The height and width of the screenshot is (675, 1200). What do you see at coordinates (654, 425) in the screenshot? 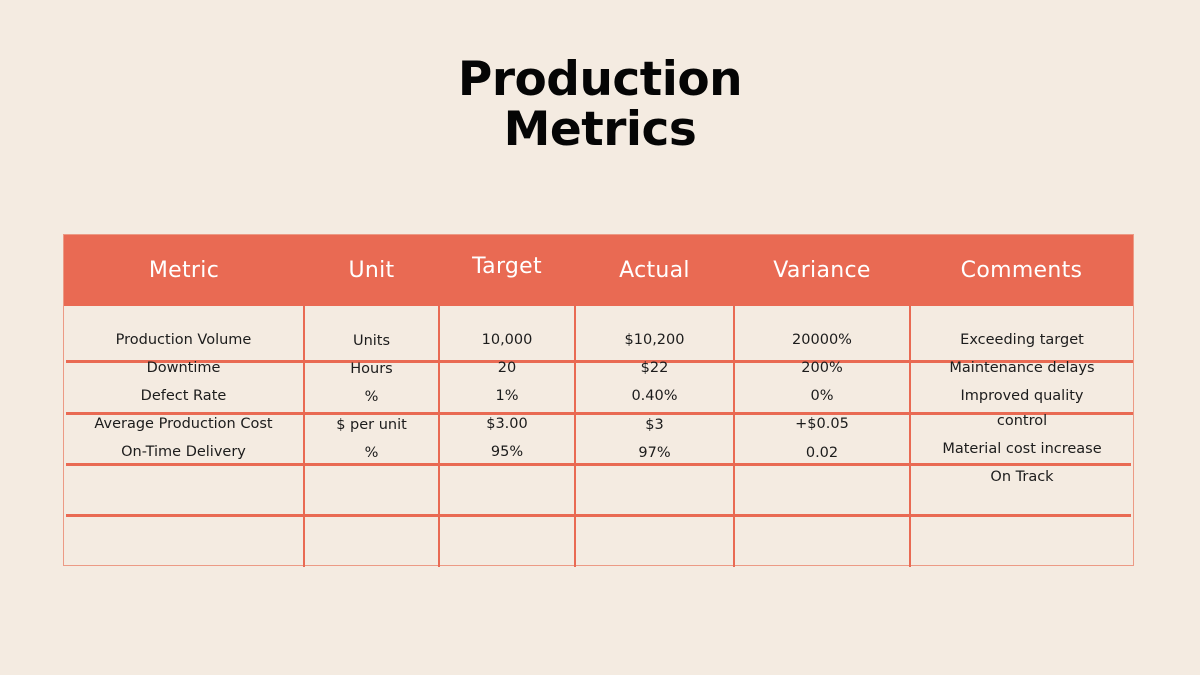
I see `cell-actual: $3` at bounding box center [654, 425].